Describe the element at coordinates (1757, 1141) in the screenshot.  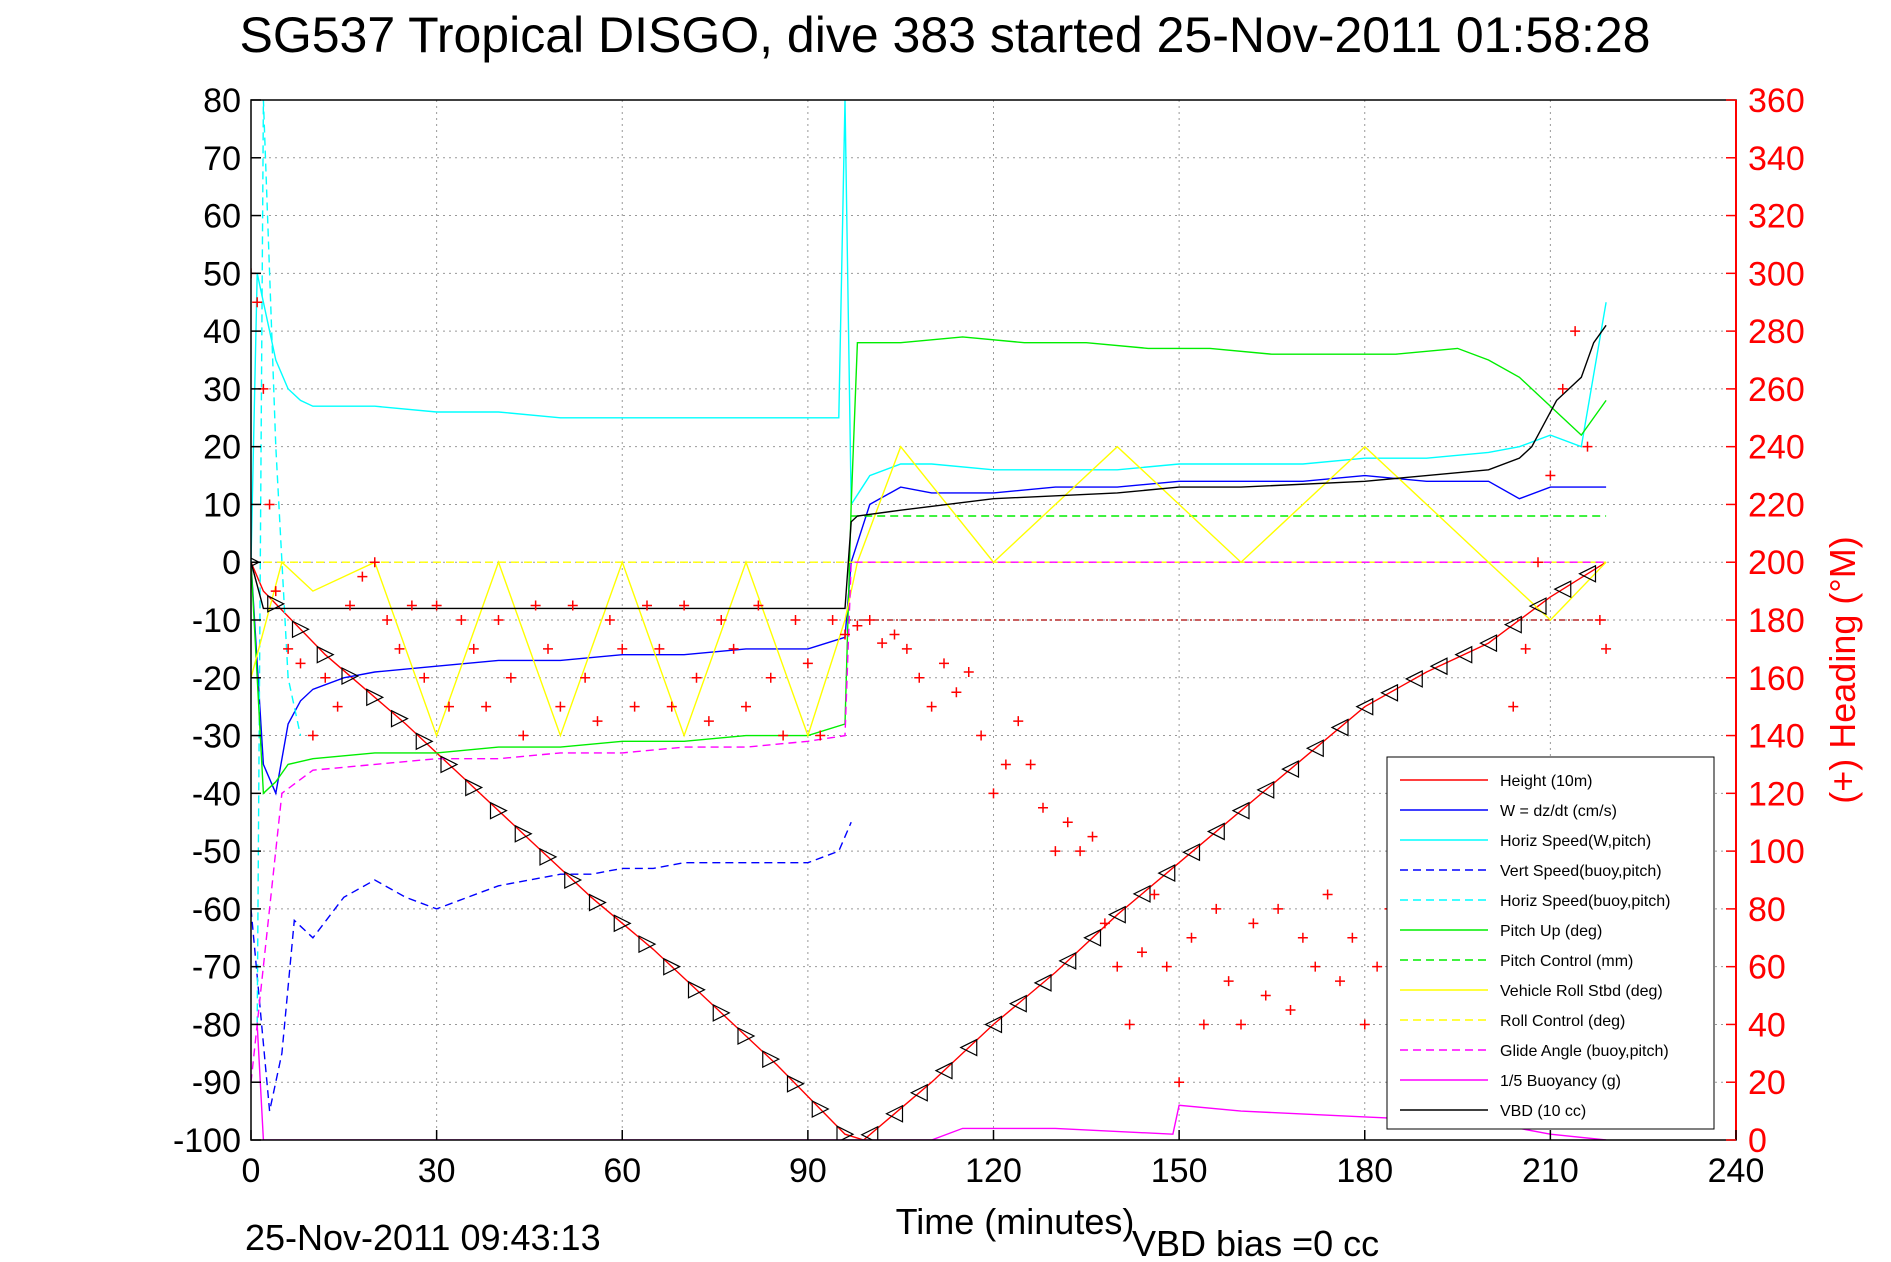
I see `y2-tick-label: 0` at that location.